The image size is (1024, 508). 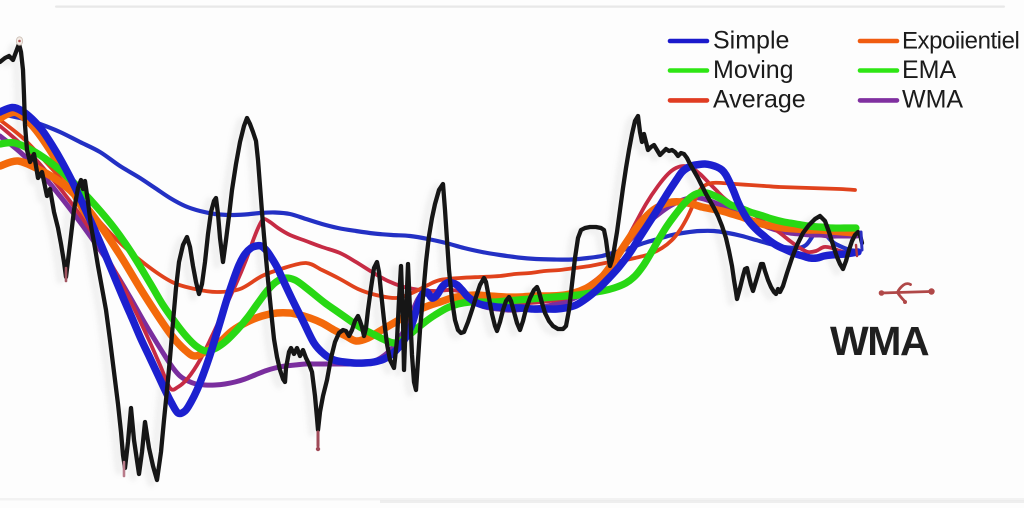 What do you see at coordinates (929, 70) in the screenshot?
I see `svg-text: EMA` at bounding box center [929, 70].